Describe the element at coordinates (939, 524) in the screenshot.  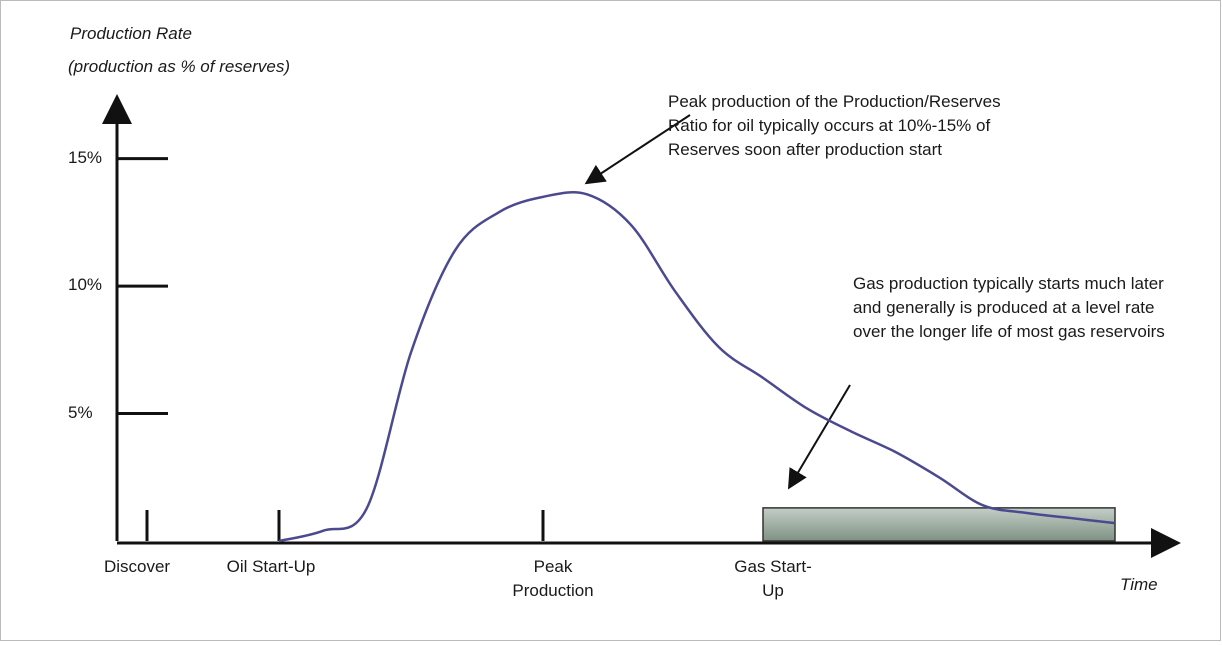
I see `gas-area` at that location.